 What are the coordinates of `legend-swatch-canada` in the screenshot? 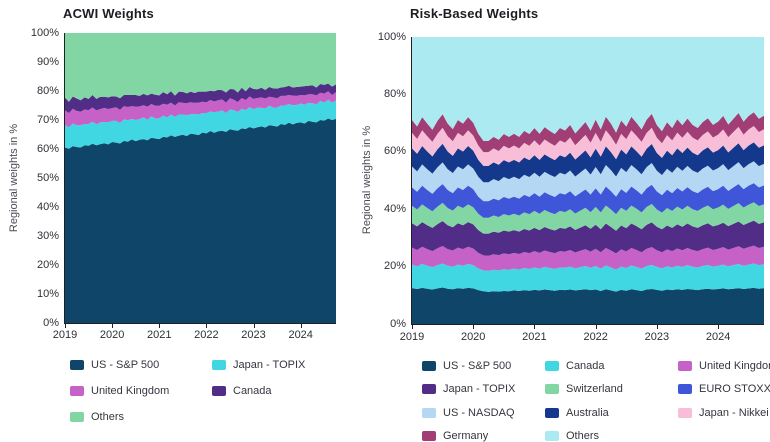 It's located at (219, 391).